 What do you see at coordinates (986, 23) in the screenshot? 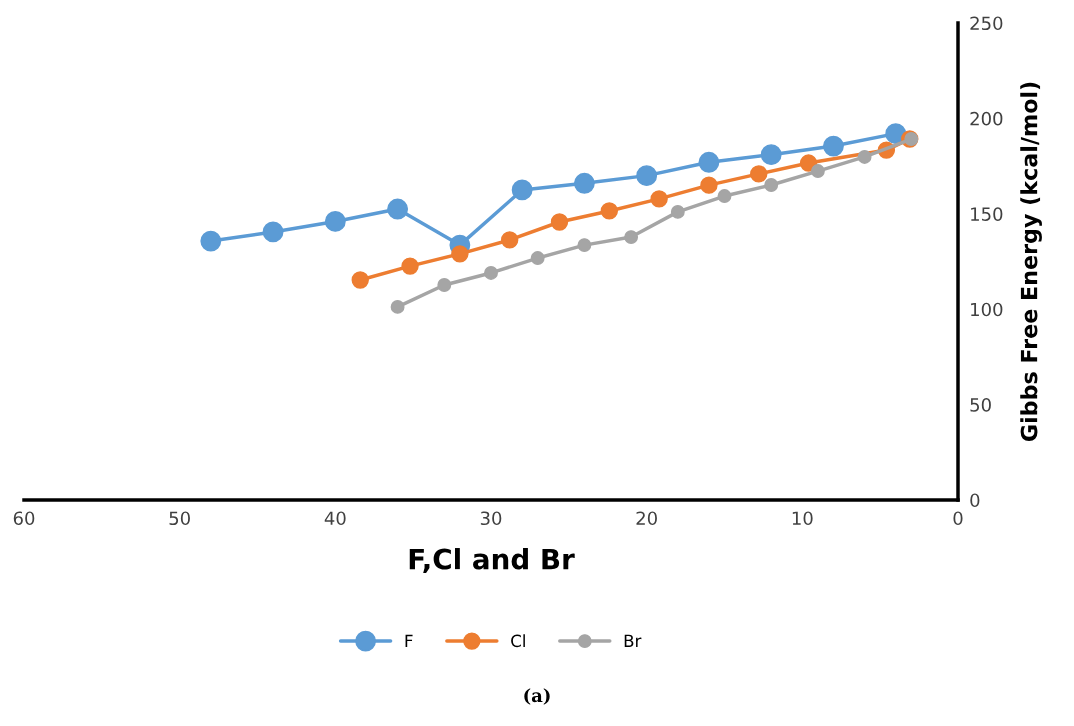
I see `y-tick-label: 250` at bounding box center [986, 23].